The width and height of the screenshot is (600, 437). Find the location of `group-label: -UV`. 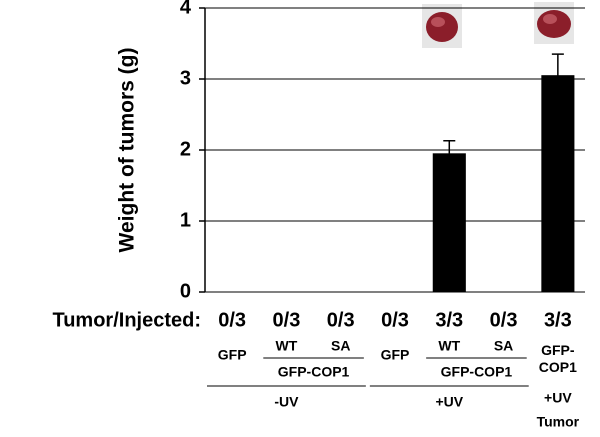

group-label: -UV is located at coordinates (286, 402).